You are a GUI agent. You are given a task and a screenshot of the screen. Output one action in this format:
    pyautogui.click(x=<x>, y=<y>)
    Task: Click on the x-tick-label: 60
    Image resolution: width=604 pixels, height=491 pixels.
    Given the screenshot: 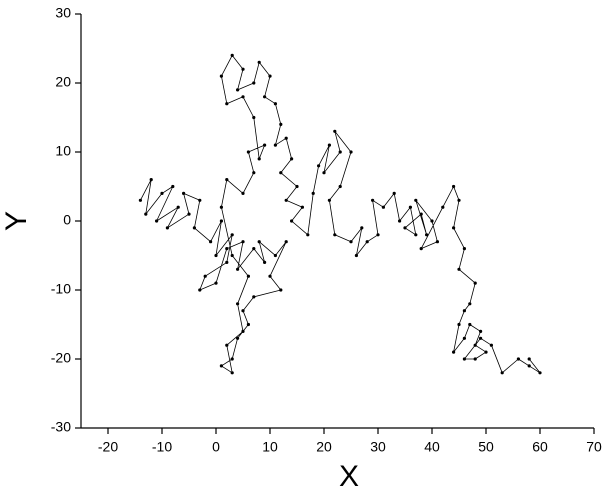 What is the action you would take?
    pyautogui.click(x=540, y=447)
    